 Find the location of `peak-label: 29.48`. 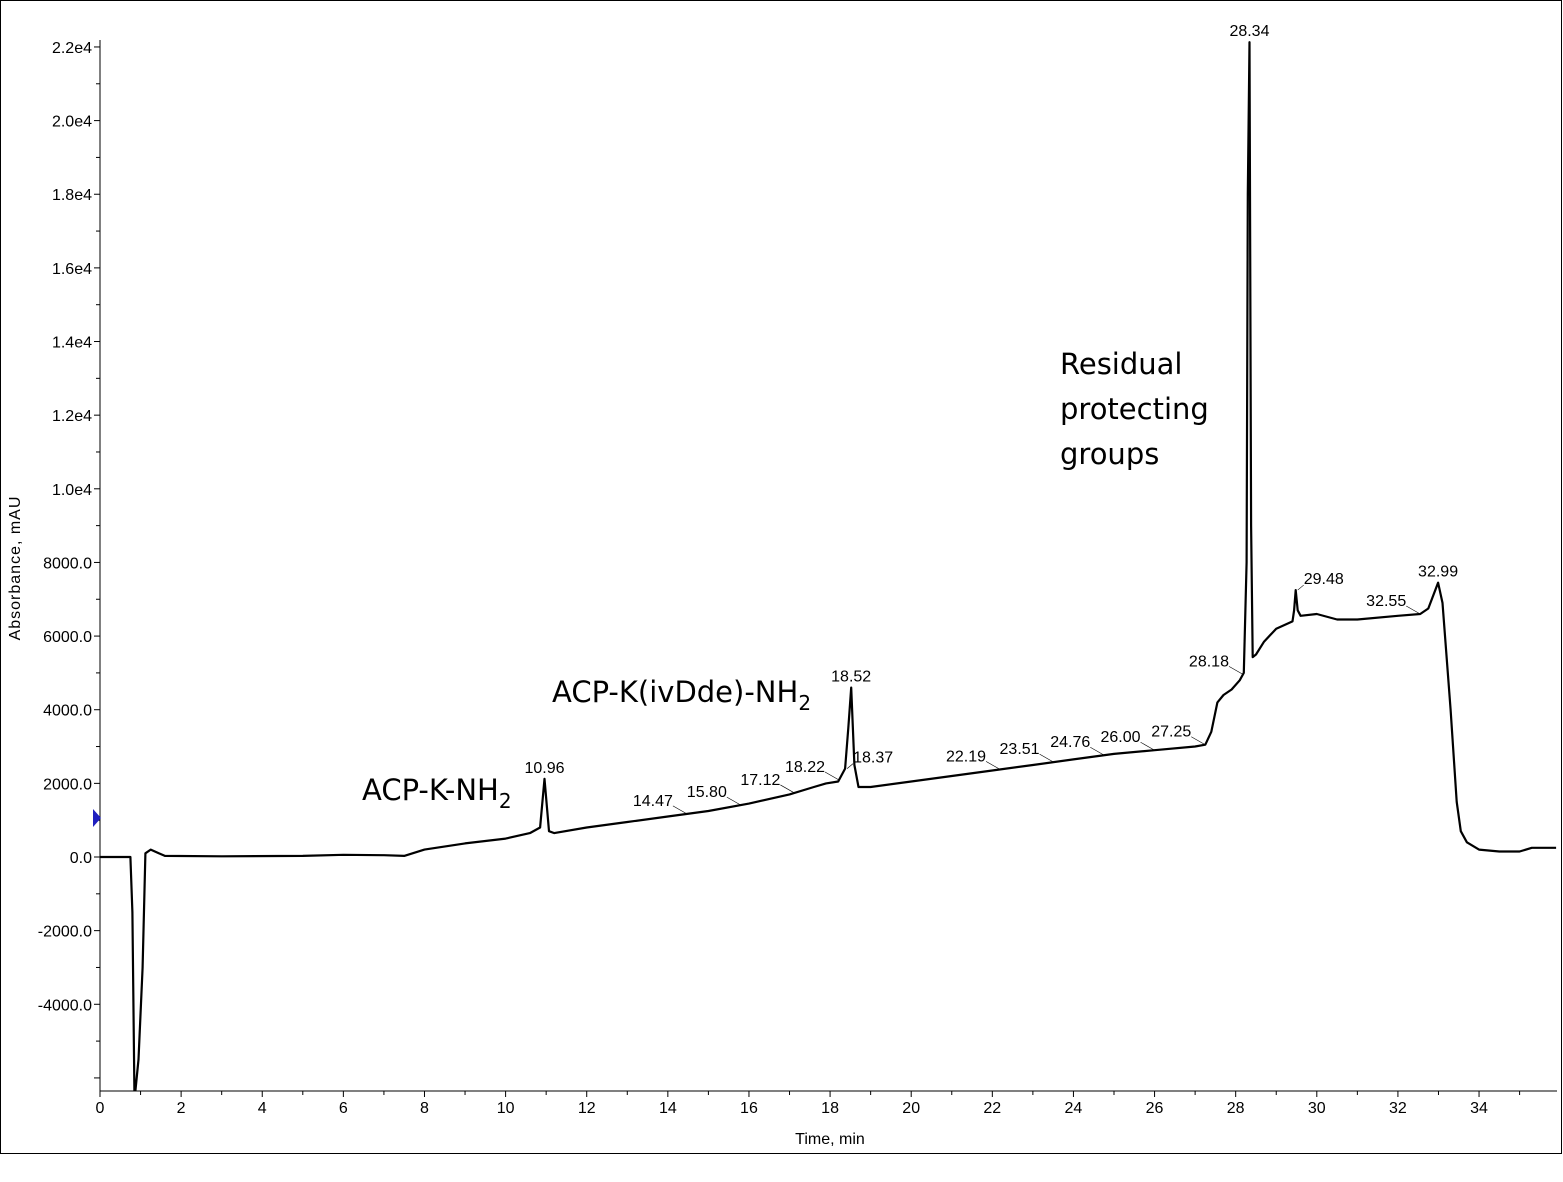

peak-label: 29.48 is located at coordinates (1324, 579).